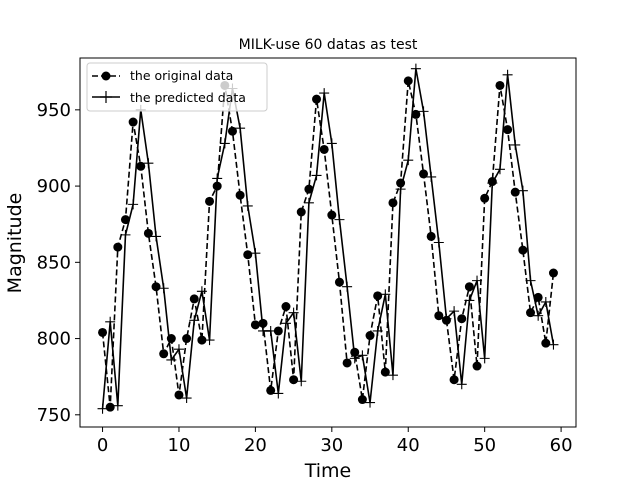 This screenshot has height=480, width=640. Describe the element at coordinates (54, 186) in the screenshot. I see `y-tick-label: 900` at that location.